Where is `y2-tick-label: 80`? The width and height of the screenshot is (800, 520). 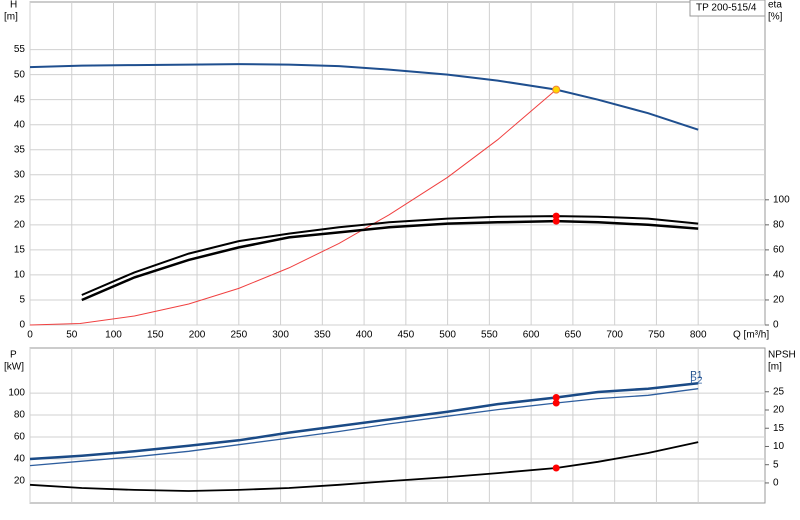
y2-tick-label: 80 is located at coordinates (779, 224).